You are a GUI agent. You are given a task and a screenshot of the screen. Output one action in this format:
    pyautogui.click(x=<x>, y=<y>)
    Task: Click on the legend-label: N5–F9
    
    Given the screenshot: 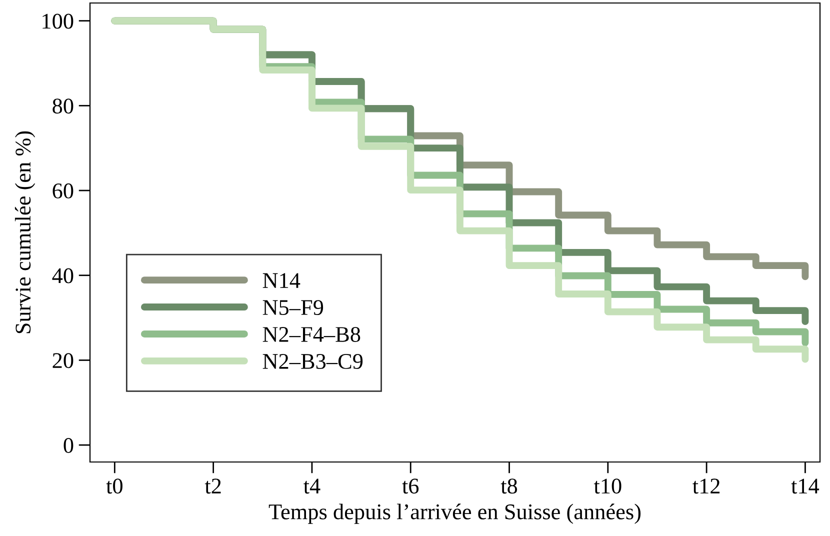 What is the action you would take?
    pyautogui.click(x=293, y=308)
    